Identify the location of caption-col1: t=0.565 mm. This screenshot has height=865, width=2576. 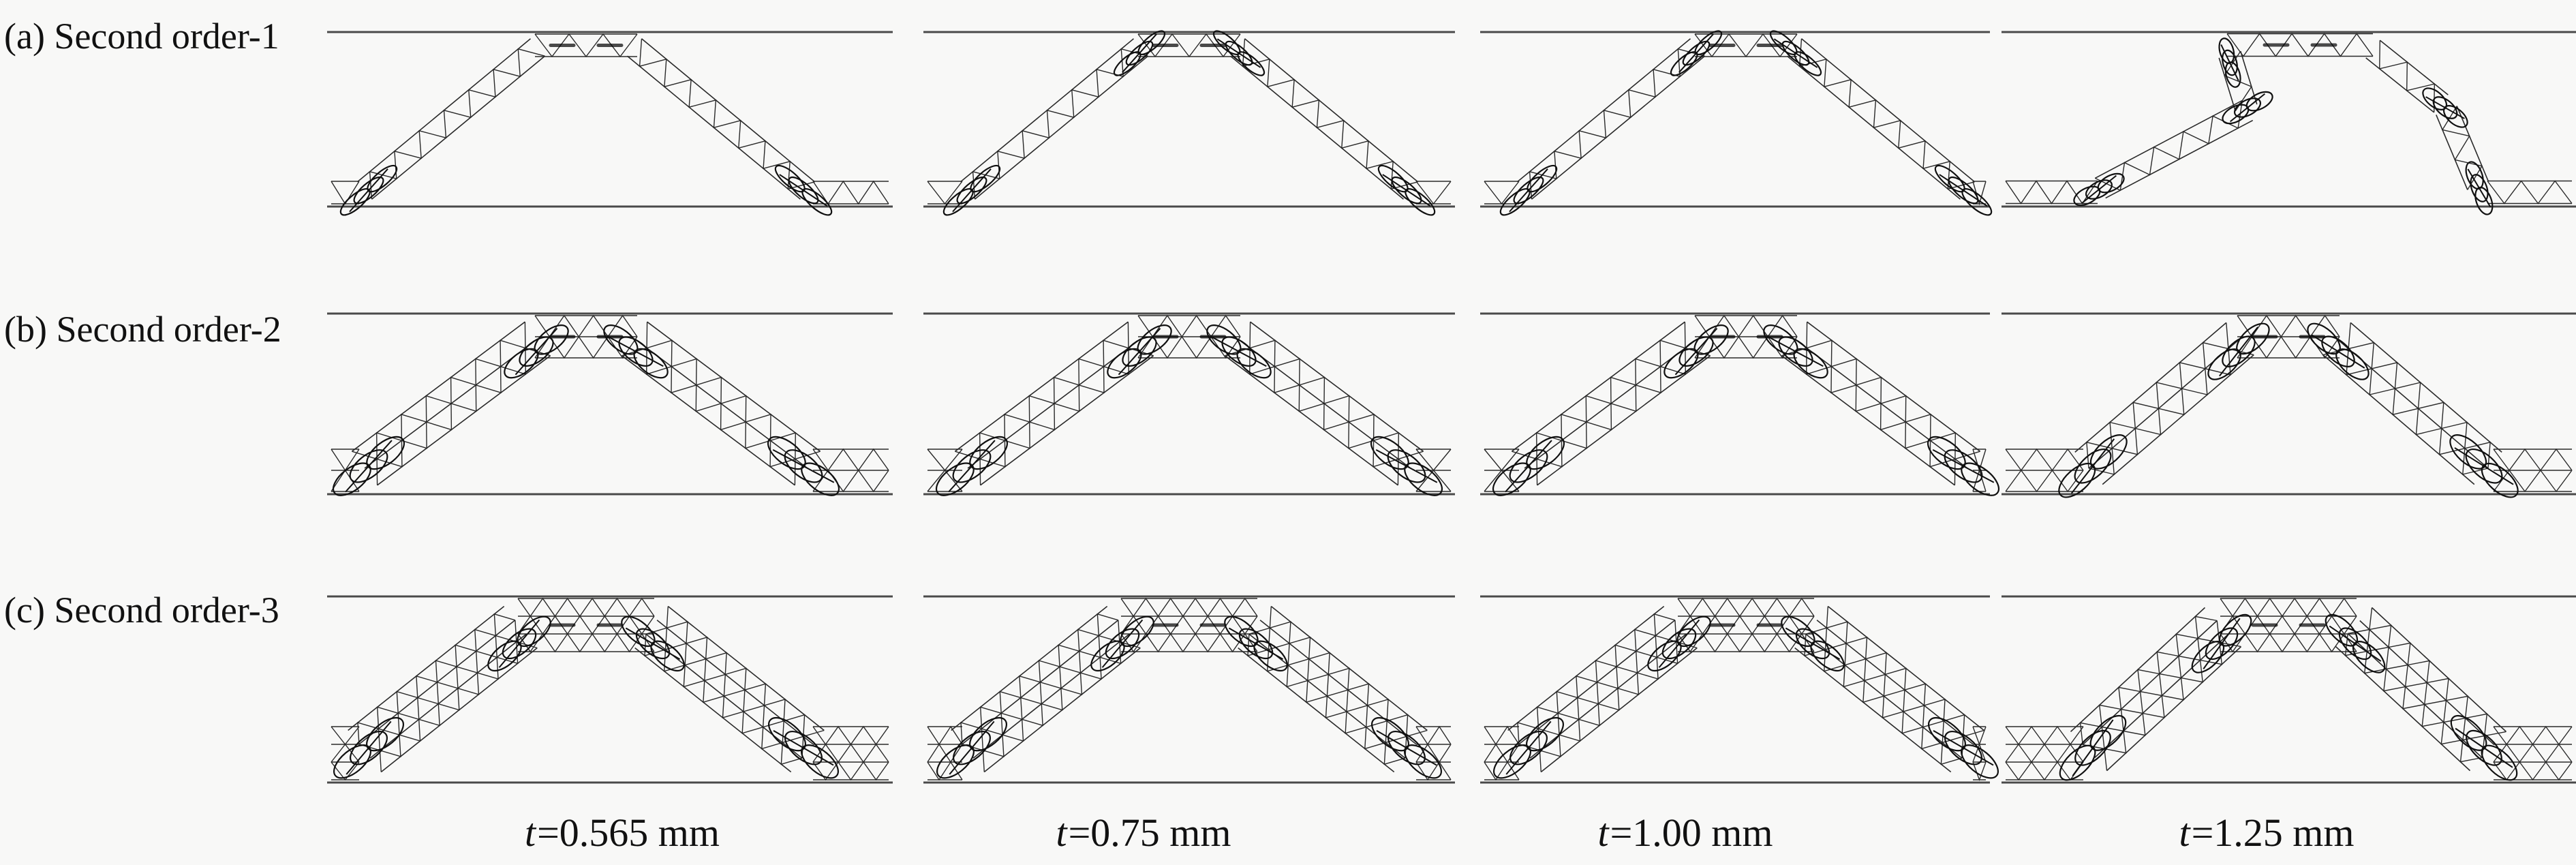
(622, 832).